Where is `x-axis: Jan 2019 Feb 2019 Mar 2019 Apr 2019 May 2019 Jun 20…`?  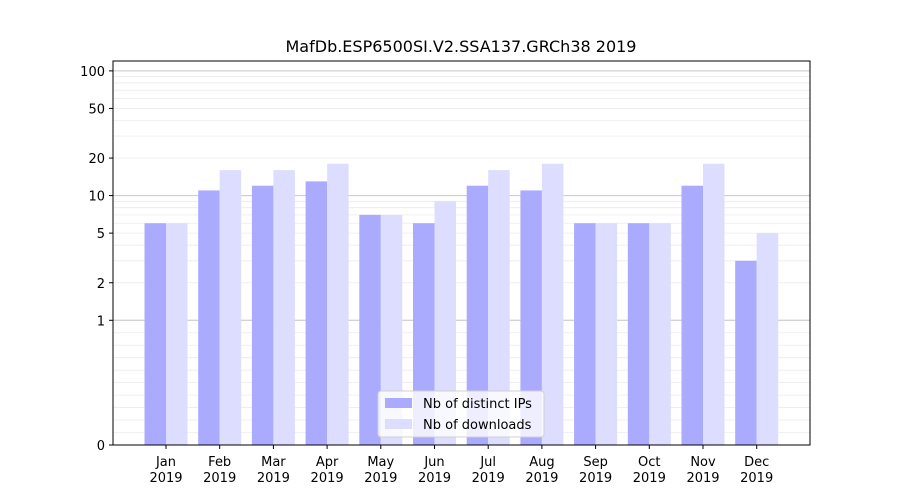 x-axis: Jan 2019 Feb 2019 Mar 2019 Apr 2019 May 2019 Jun 20… is located at coordinates (461, 465).